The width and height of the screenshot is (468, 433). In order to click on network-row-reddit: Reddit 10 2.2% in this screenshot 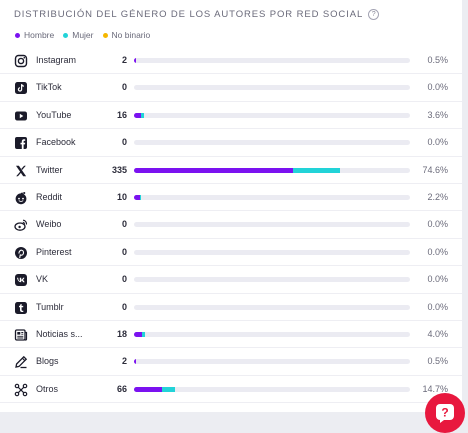, I will do `click(231, 198)`.